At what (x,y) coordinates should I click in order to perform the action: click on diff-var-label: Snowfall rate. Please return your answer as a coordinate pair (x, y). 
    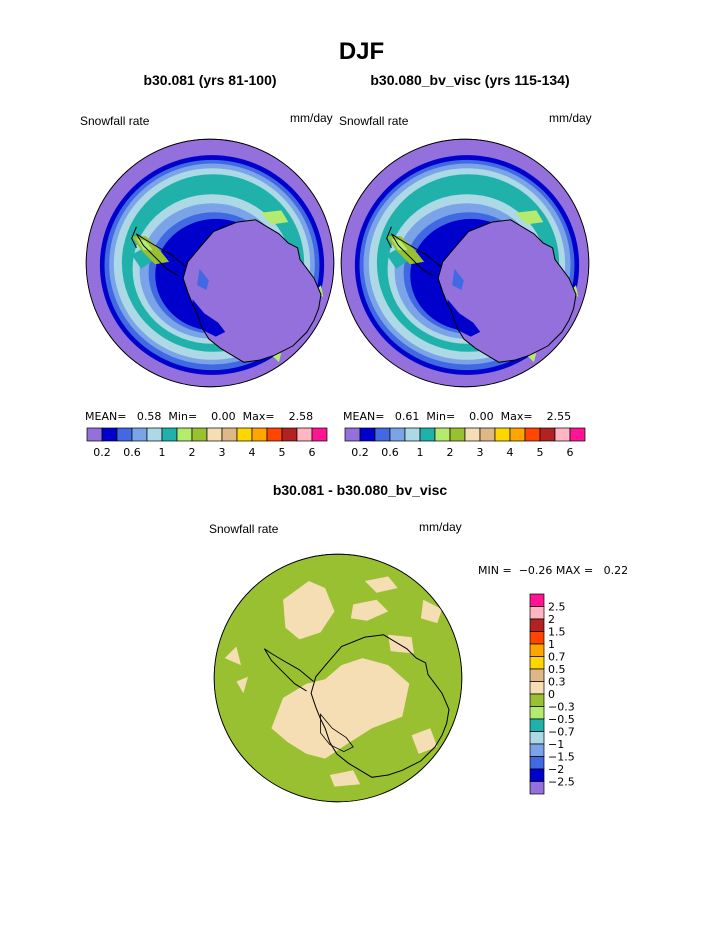
    Looking at the image, I should click on (244, 529).